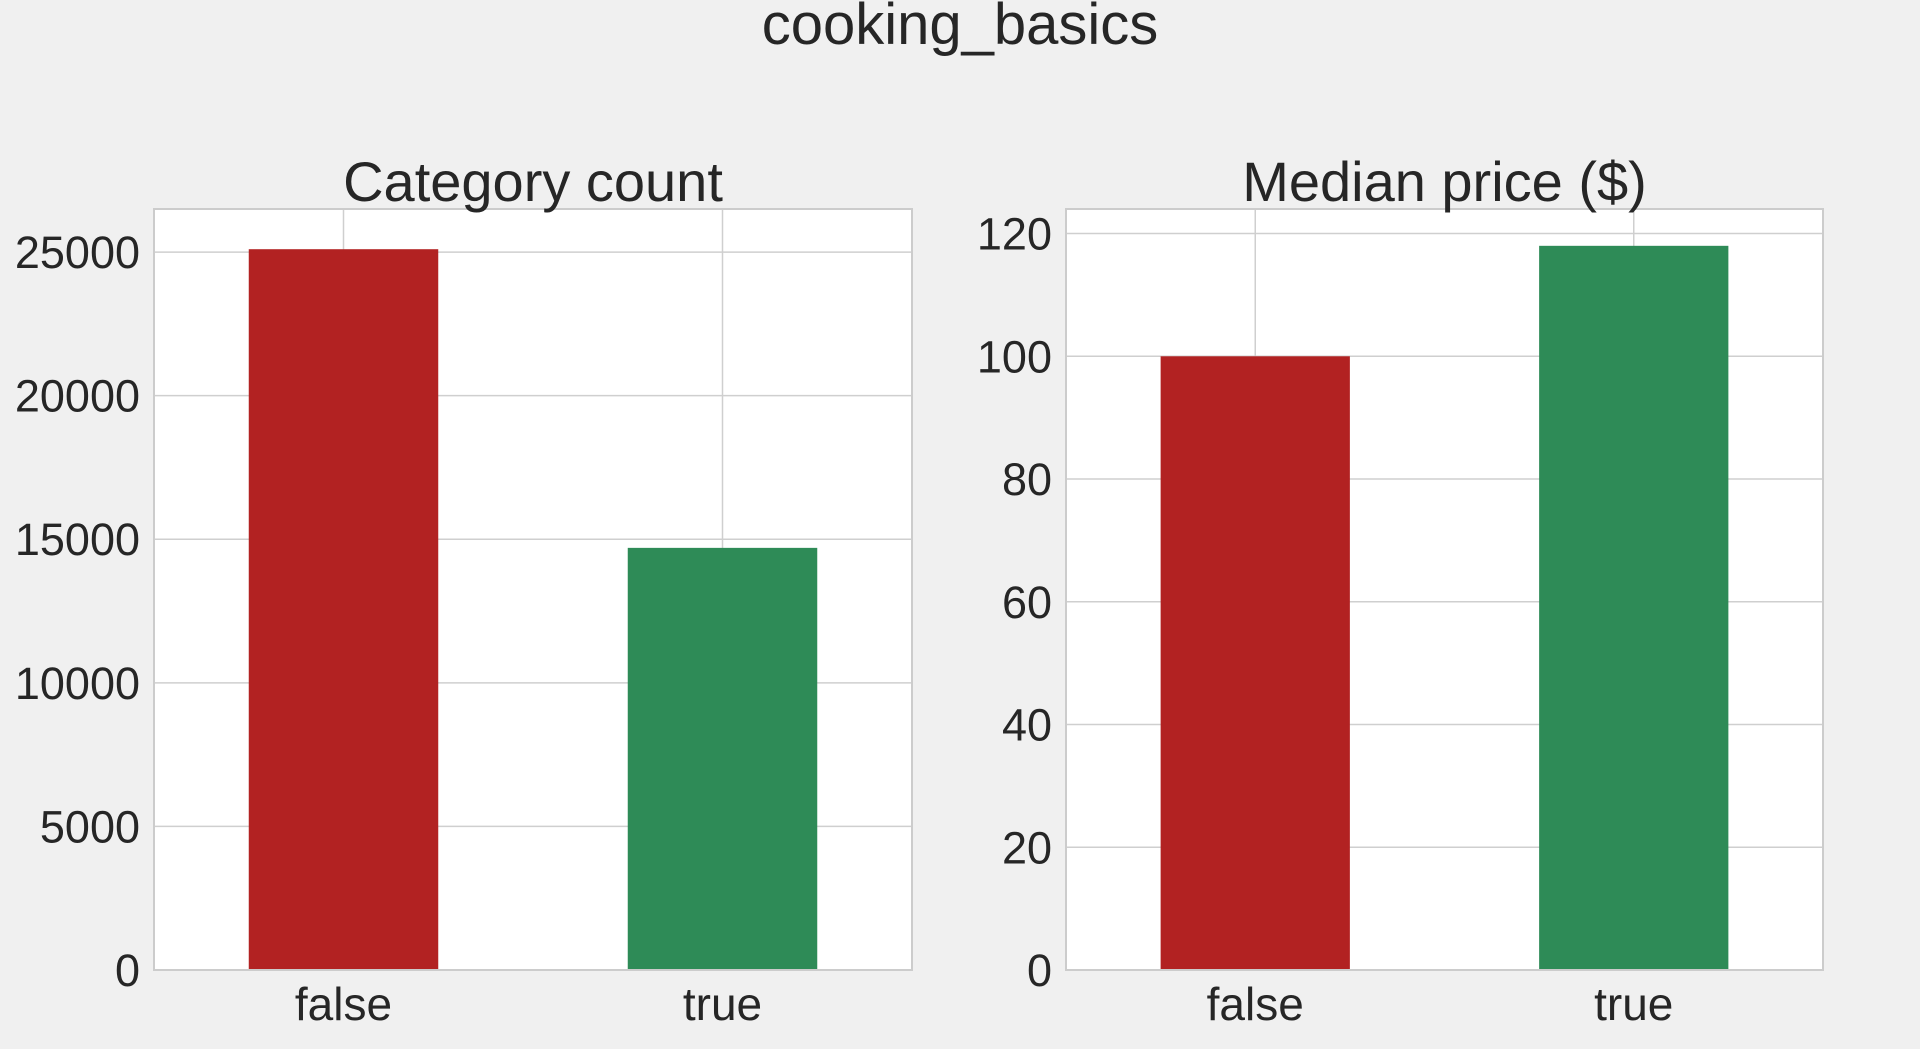 The width and height of the screenshot is (1920, 1049). What do you see at coordinates (77, 539) in the screenshot?
I see `y-tick-label: 15000` at bounding box center [77, 539].